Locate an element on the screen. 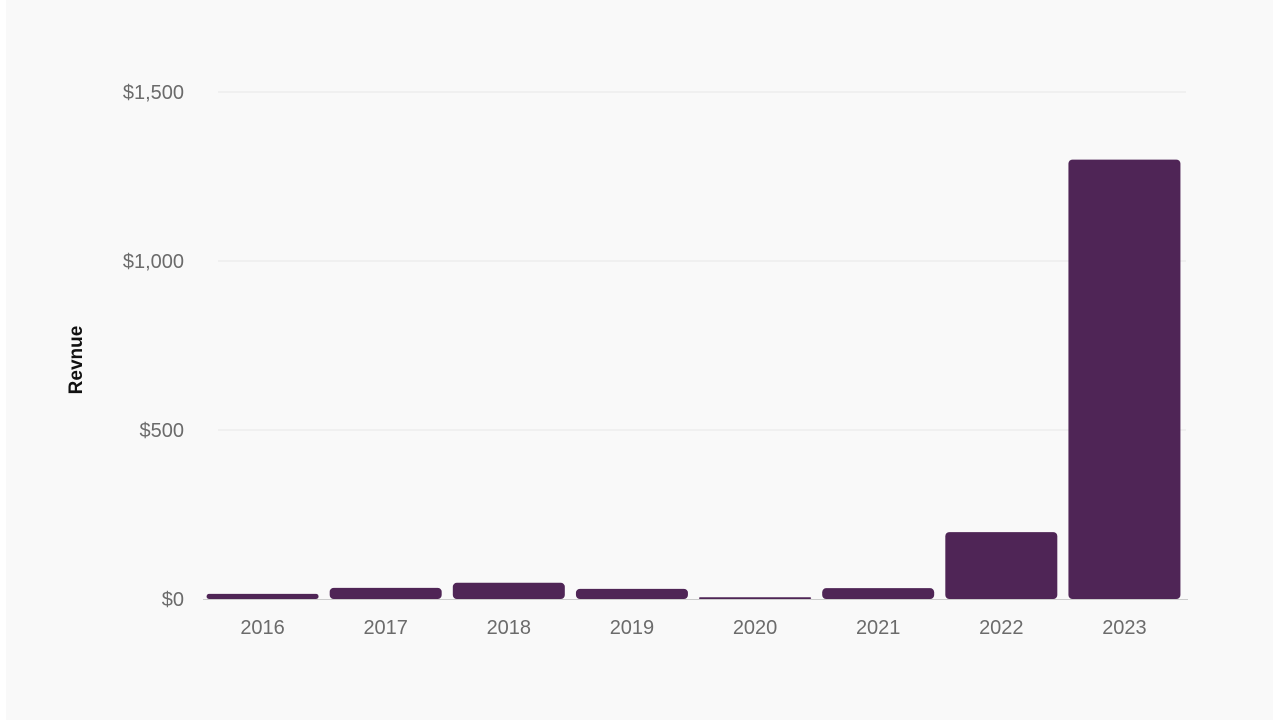 The image size is (1279, 720). x-tick-label: 2019 is located at coordinates (632, 628).